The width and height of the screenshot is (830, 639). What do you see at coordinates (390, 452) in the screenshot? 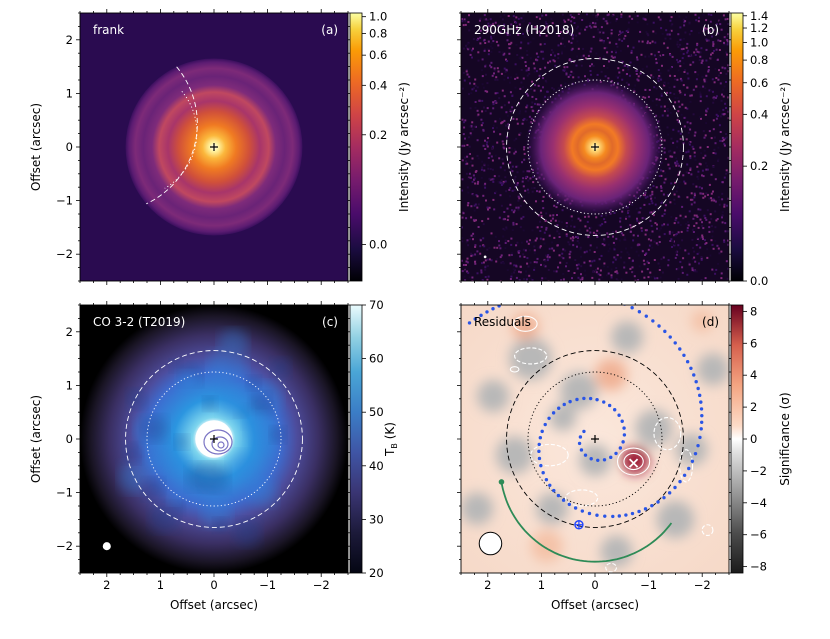
I see `colorbar-label-main: T` at bounding box center [390, 452].